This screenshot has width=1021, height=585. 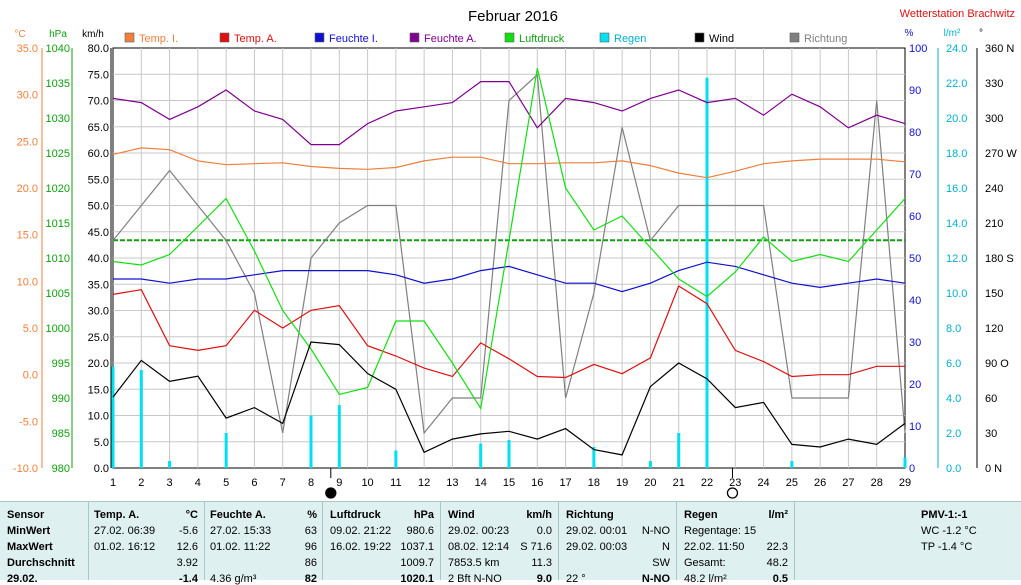 What do you see at coordinates (198, 483) in the screenshot?
I see `tick-label-day: 4` at bounding box center [198, 483].